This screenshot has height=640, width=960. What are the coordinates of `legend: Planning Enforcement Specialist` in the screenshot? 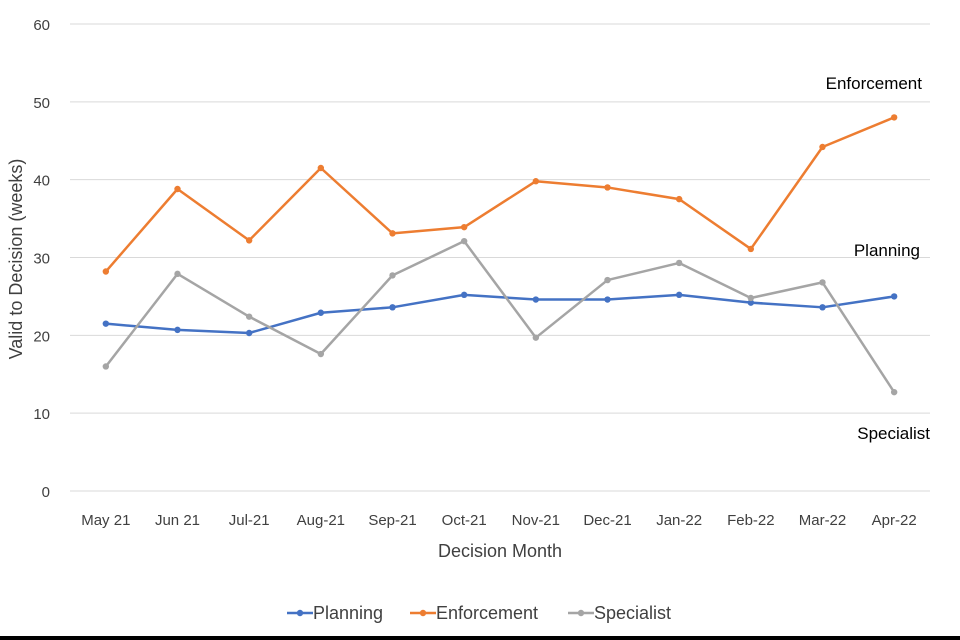 It's located at (479, 613).